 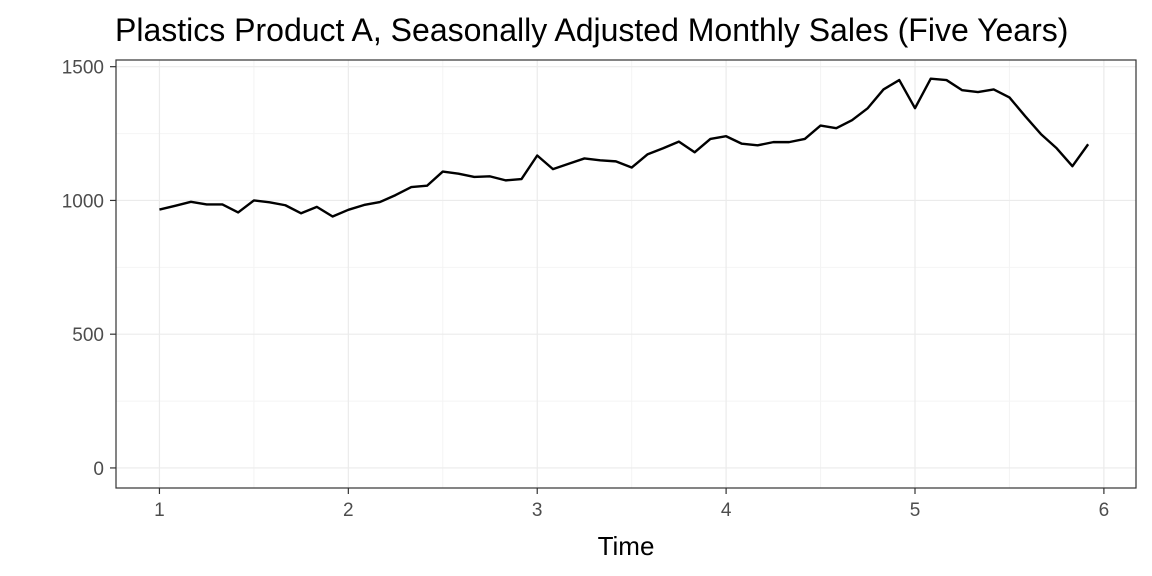 I want to click on x-tick-label: 1, so click(x=159, y=510).